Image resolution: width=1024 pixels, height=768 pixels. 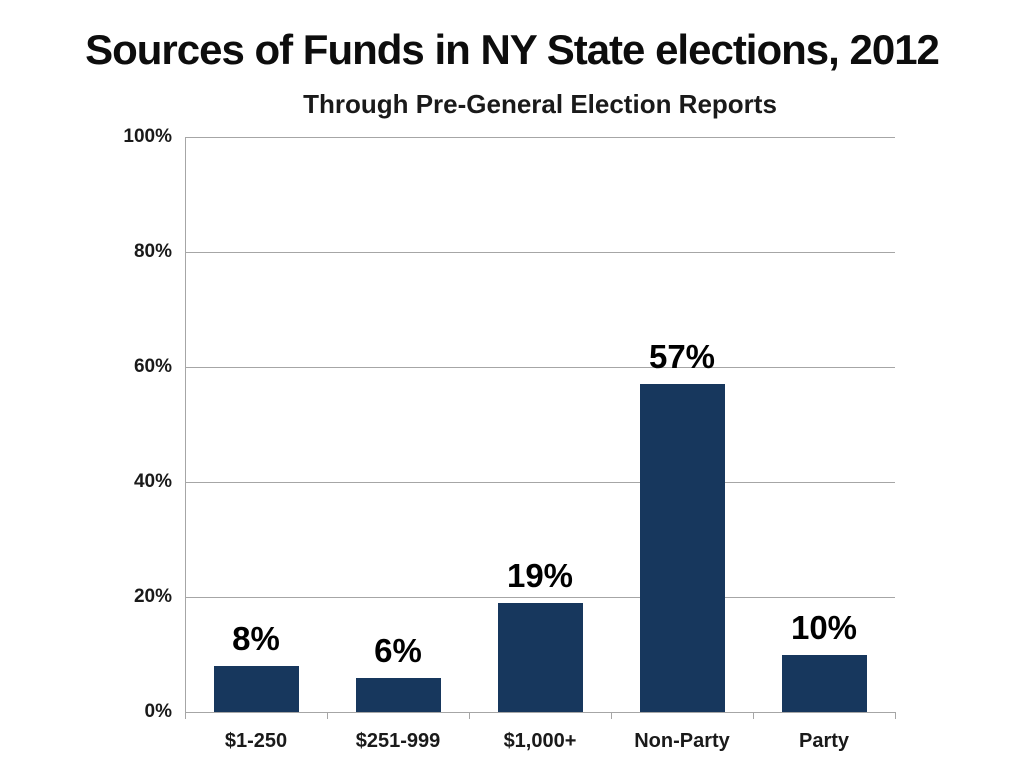 I want to click on x-tick-label: Party, so click(x=824, y=741).